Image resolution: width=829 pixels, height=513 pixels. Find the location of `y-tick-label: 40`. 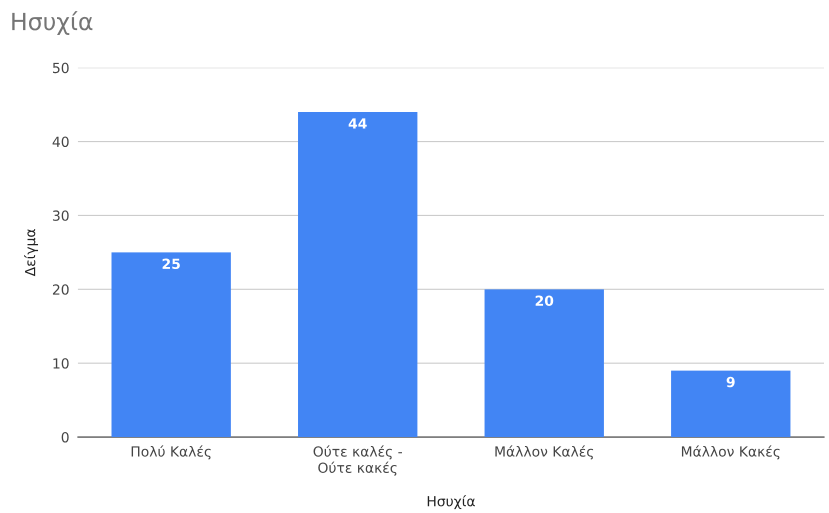

y-tick-label: 40 is located at coordinates (60, 142).